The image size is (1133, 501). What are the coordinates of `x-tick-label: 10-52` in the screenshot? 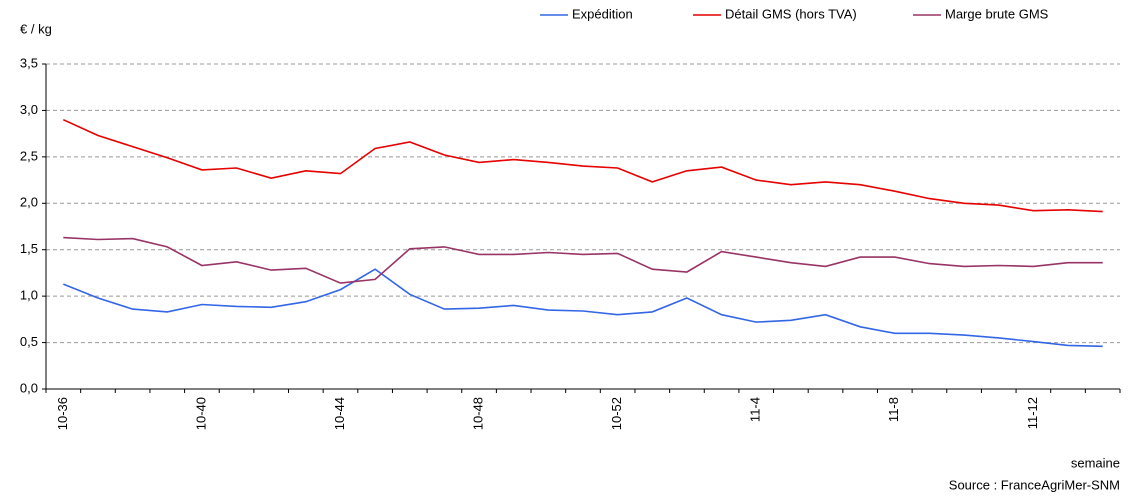 It's located at (616, 413).